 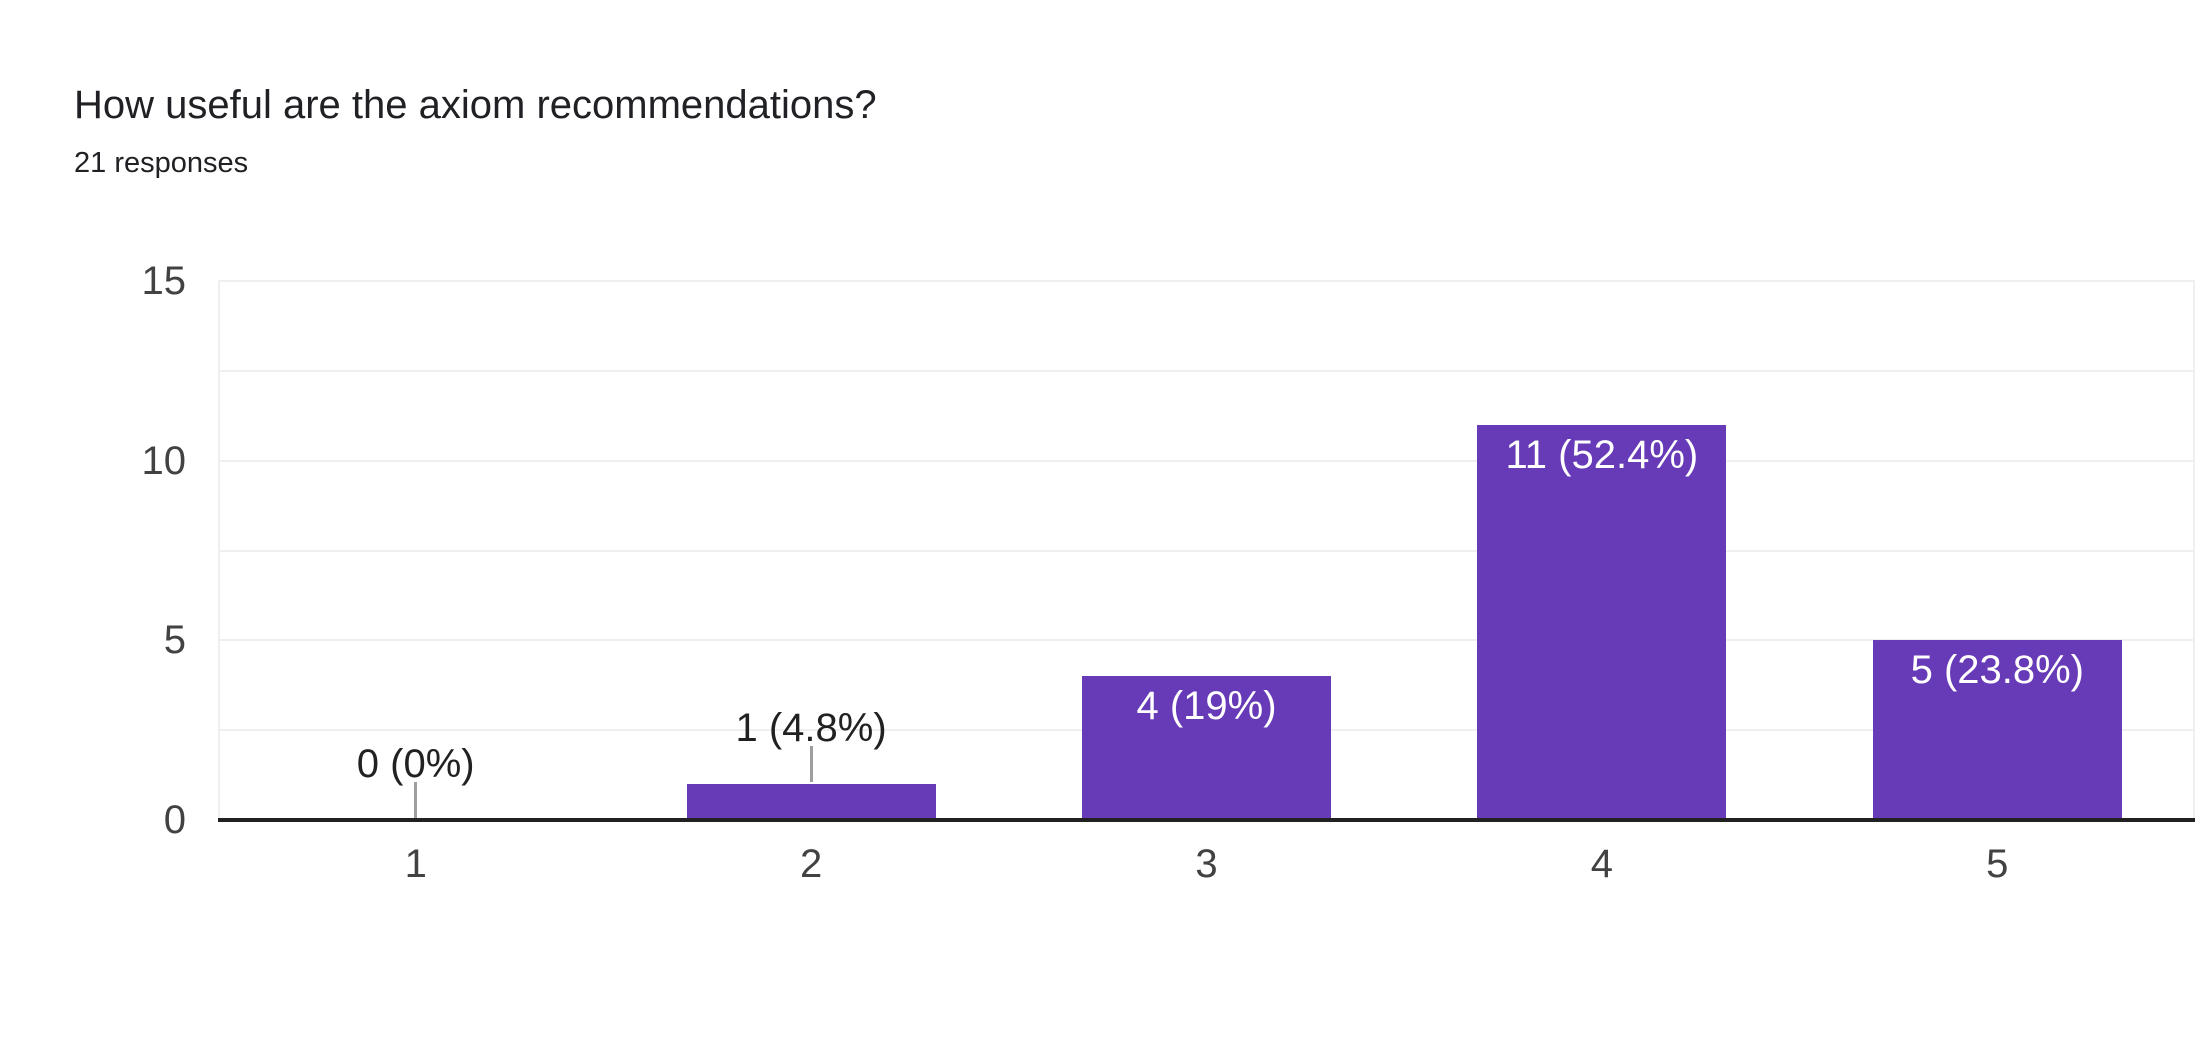 What do you see at coordinates (1206, 820) in the screenshot?
I see `x-axis-line` at bounding box center [1206, 820].